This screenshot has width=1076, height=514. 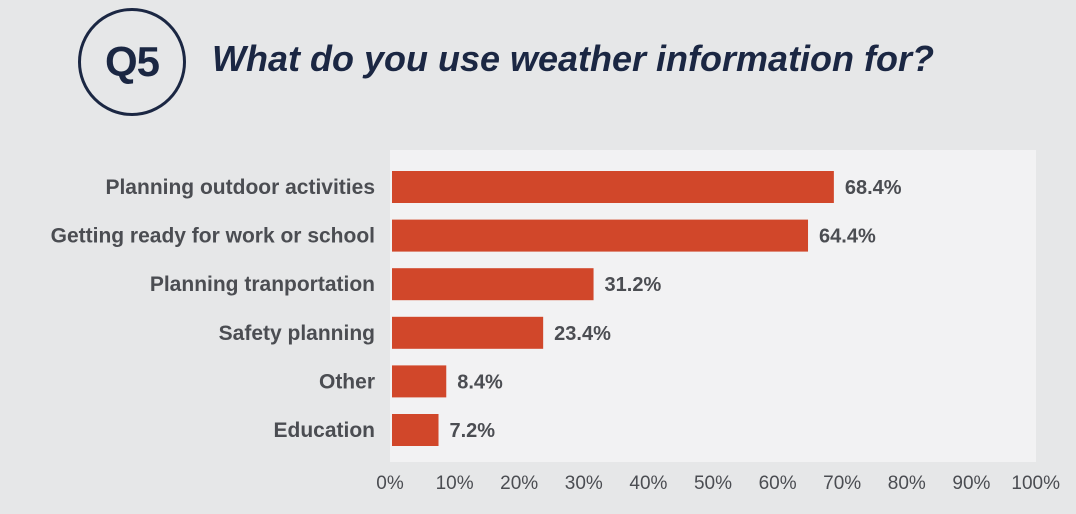 I want to click on value-label-2: 31.2%, so click(x=633, y=285).